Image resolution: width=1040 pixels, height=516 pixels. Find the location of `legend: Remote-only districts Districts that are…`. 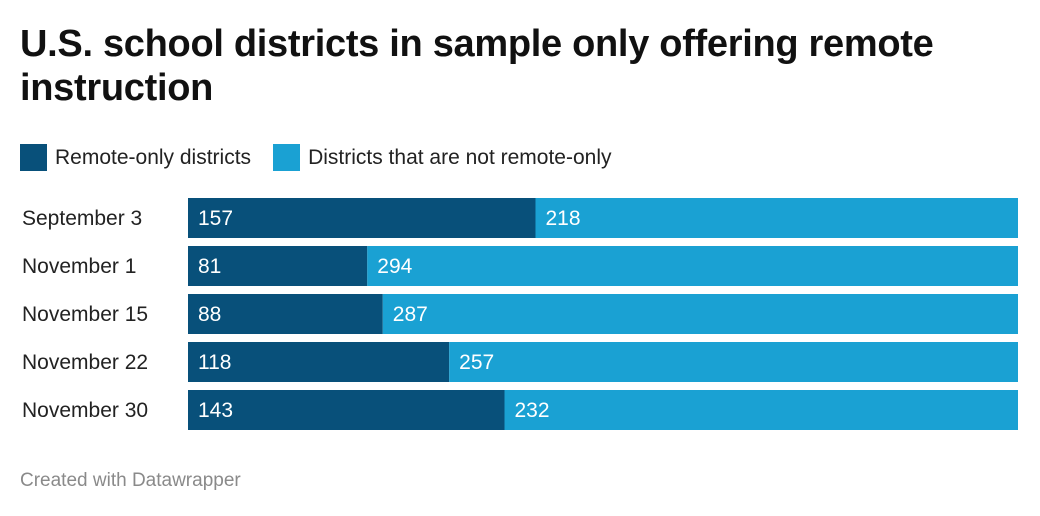

legend: Remote-only districts Districts that are… is located at coordinates (327, 157).